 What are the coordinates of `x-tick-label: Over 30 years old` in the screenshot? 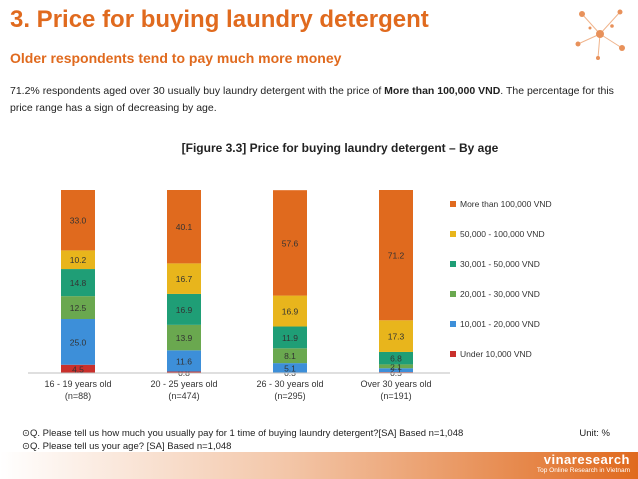 It's located at (395, 384).